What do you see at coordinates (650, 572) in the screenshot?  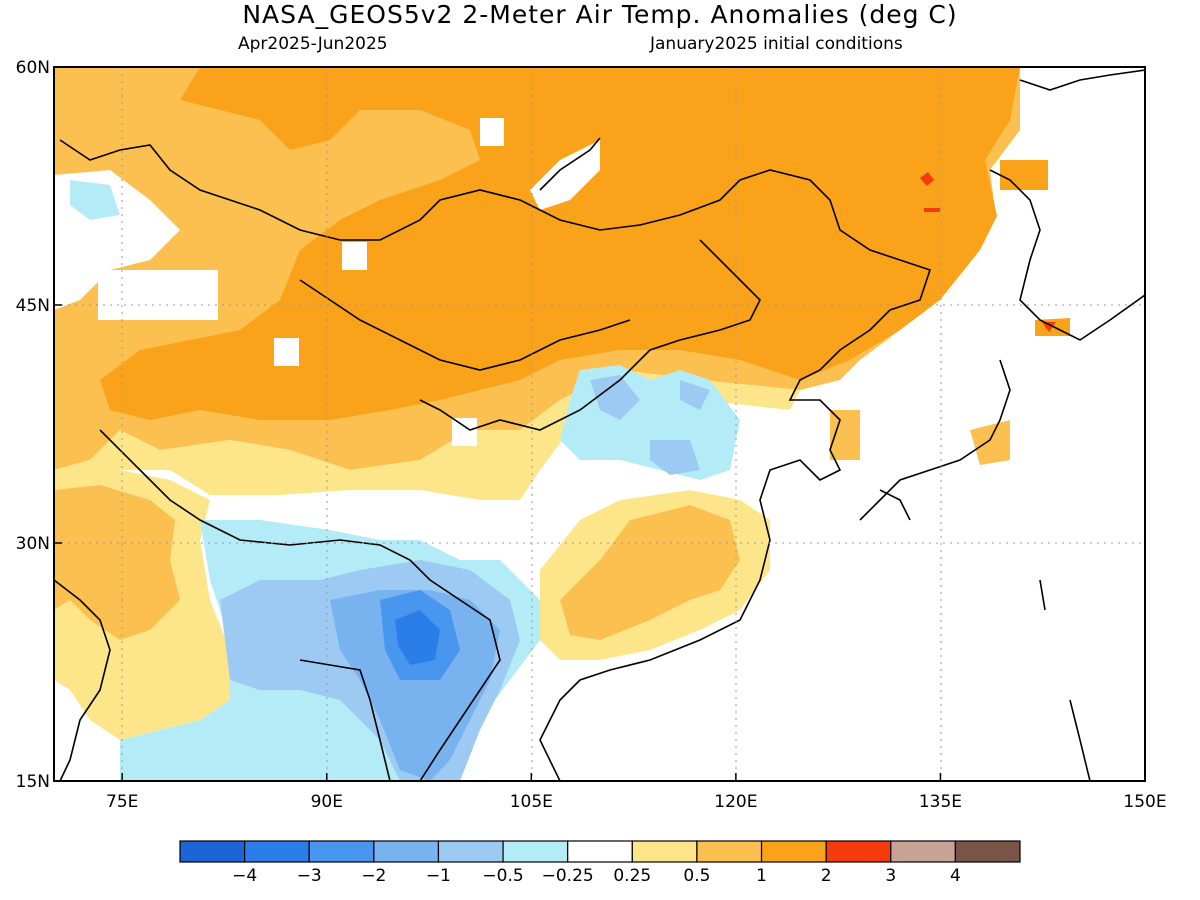 I see `region-light-orange-southchina` at bounding box center [650, 572].